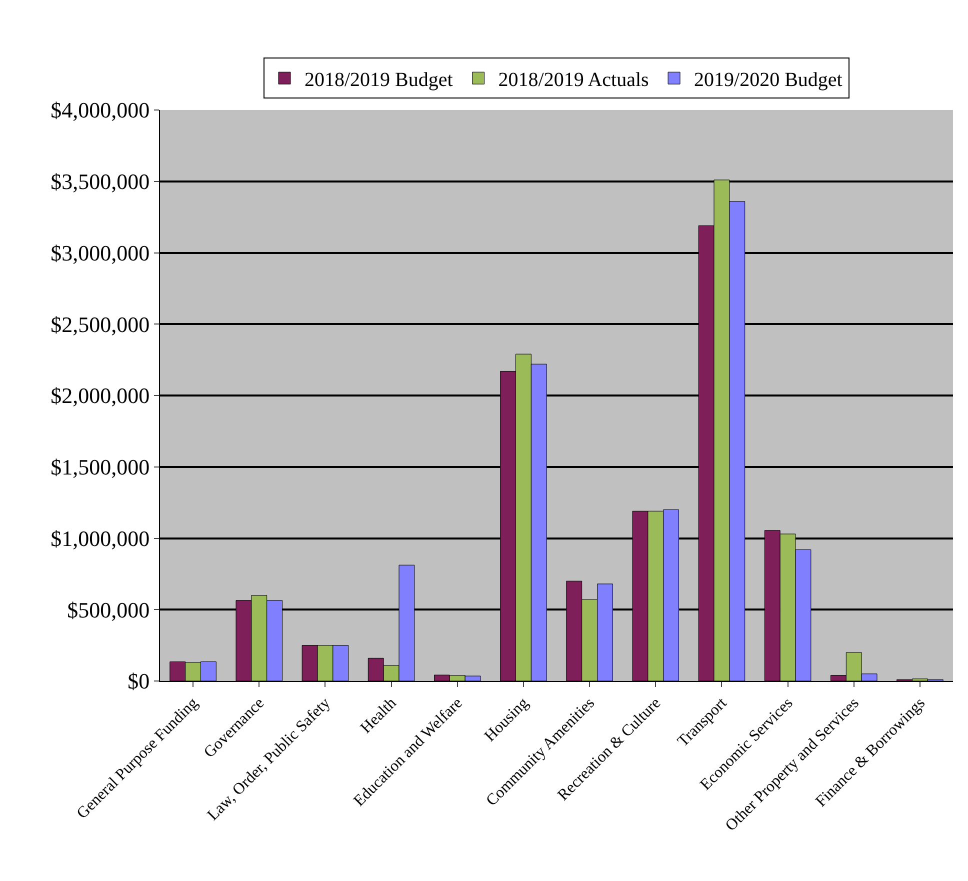  Describe the element at coordinates (100, 538) in the screenshot. I see `y-tick-label: $1,000,000` at that location.